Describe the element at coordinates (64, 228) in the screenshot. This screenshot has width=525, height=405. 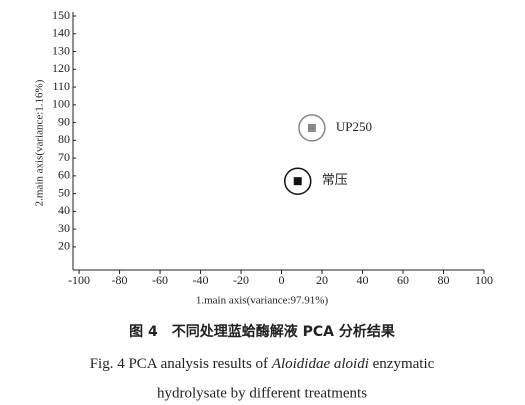
I see `y-tick-label: 30` at that location.